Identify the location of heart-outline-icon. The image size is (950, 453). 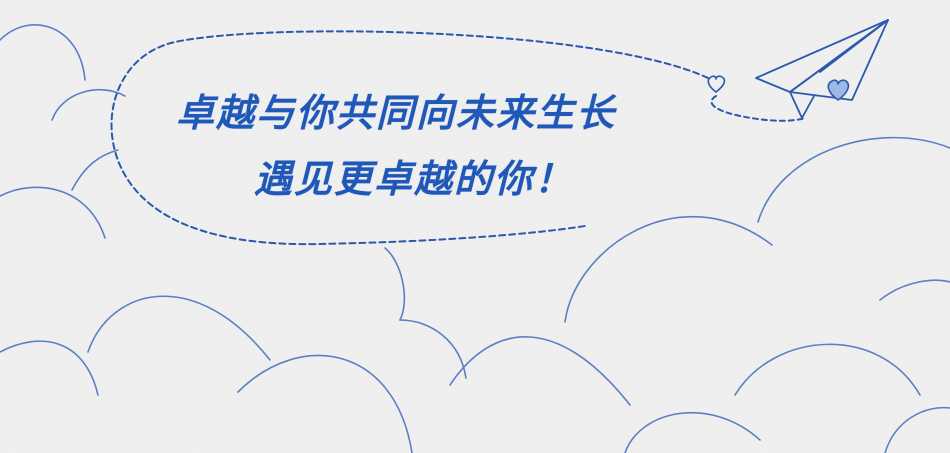
(716, 84).